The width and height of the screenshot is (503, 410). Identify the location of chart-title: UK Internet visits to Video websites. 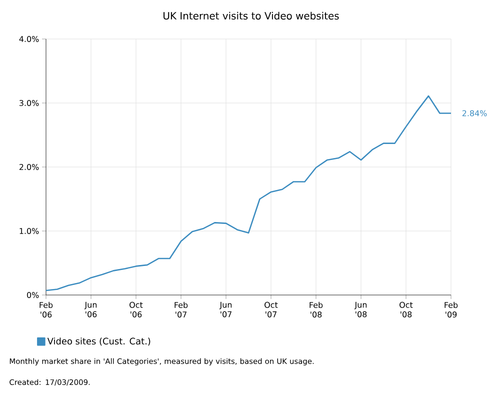
(251, 16).